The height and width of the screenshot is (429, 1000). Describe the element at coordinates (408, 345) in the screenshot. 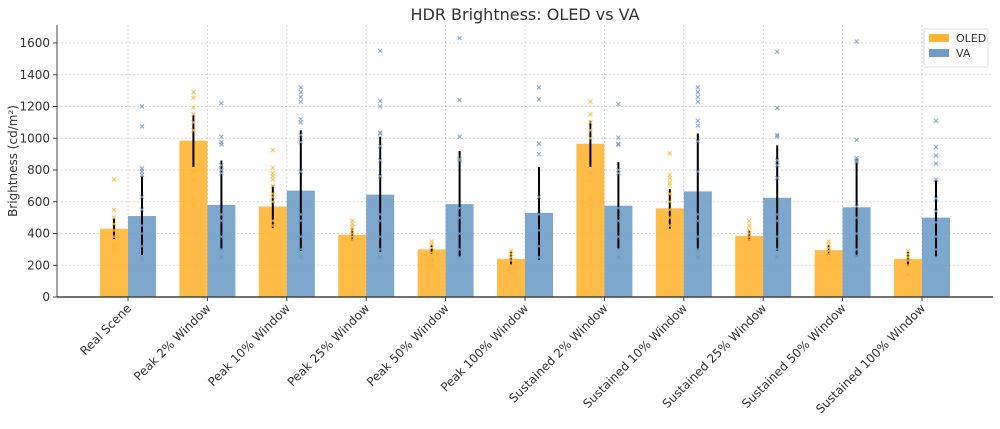

I see `x-tick-label: Peak 50% Window` at that location.